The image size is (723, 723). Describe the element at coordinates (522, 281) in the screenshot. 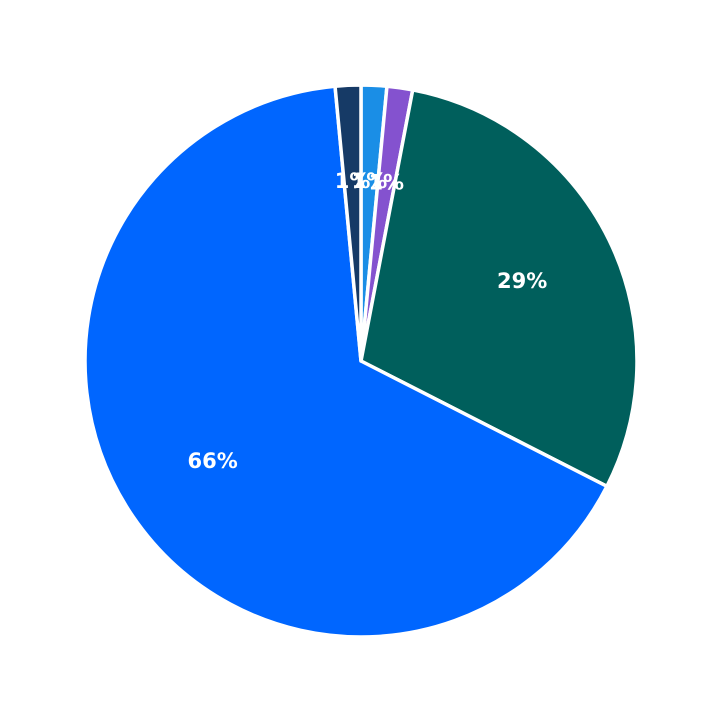

I see `pie-slice-label-2: 29%` at that location.